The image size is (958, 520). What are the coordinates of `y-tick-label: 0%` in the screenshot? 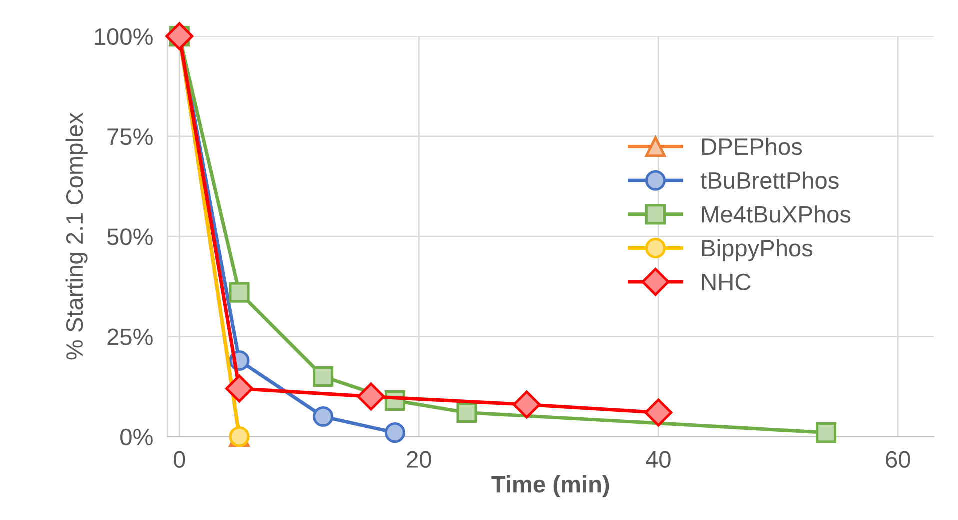 It's located at (136, 437).